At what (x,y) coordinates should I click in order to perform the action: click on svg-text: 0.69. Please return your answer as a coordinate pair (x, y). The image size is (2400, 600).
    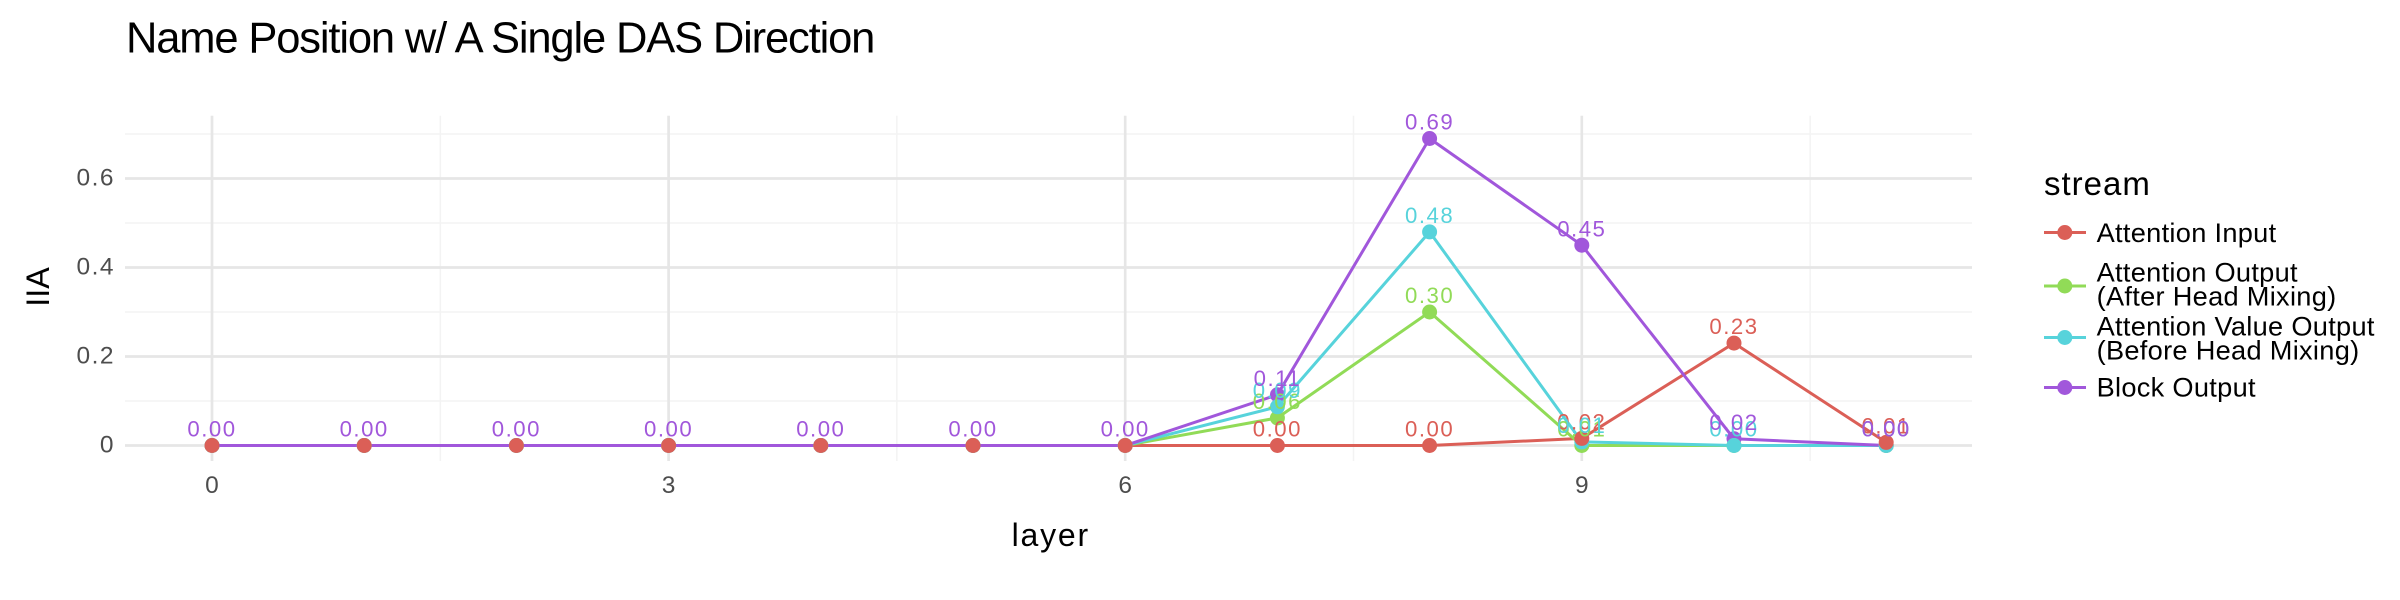
    Looking at the image, I should click on (1429, 122).